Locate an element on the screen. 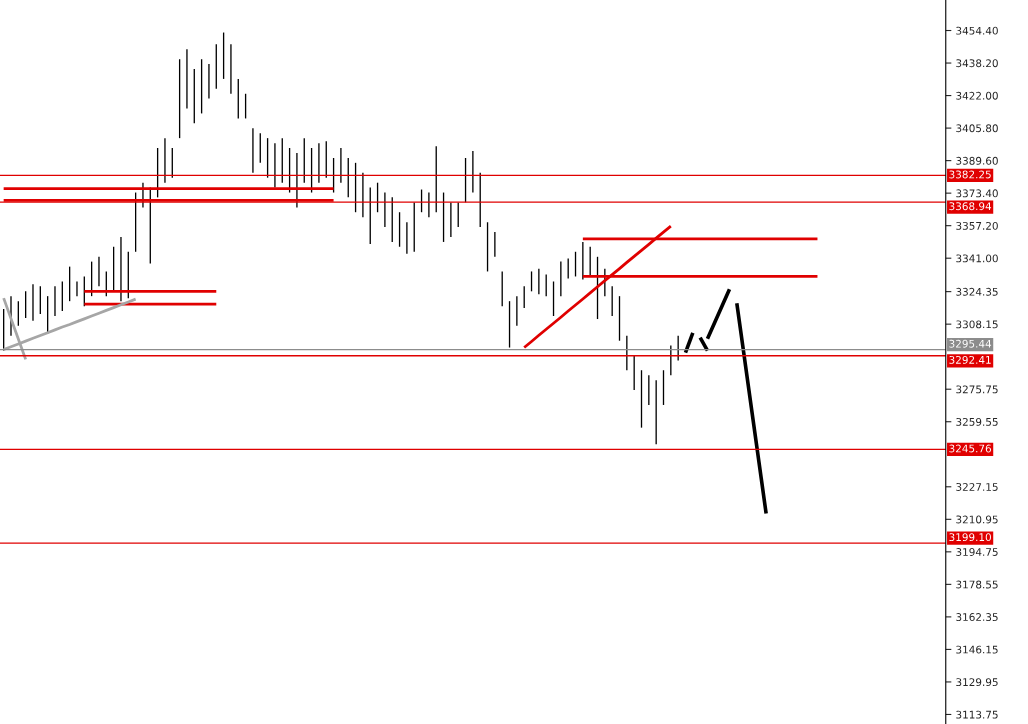 This screenshot has height=724, width=1028. y-tick-label: 3341.00 is located at coordinates (977, 258).